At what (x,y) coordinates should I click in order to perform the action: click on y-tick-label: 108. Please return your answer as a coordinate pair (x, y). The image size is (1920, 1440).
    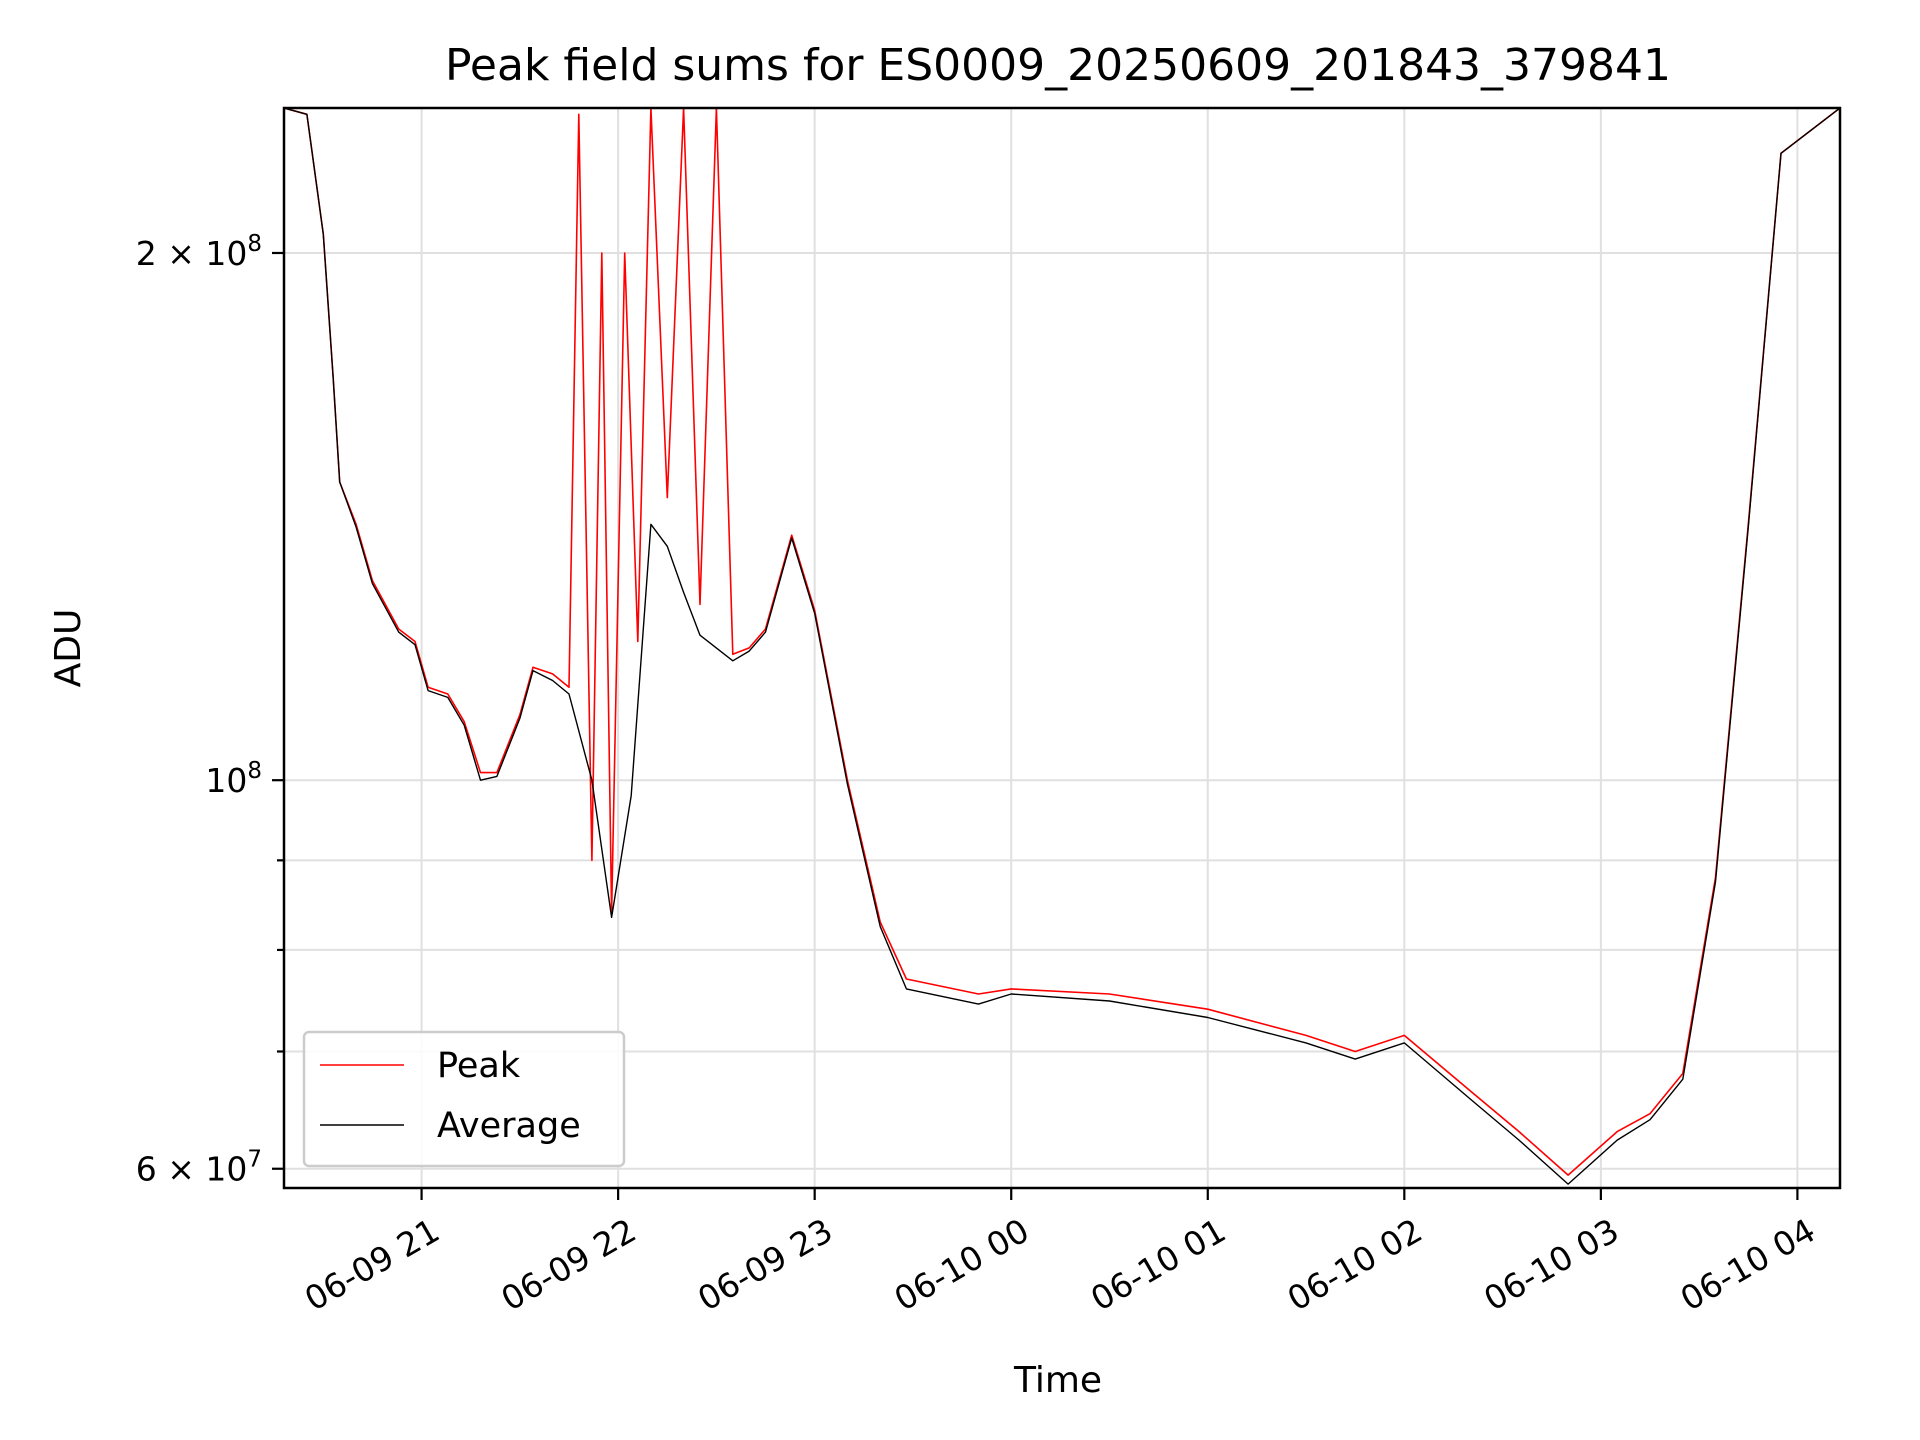
    Looking at the image, I should click on (233, 779).